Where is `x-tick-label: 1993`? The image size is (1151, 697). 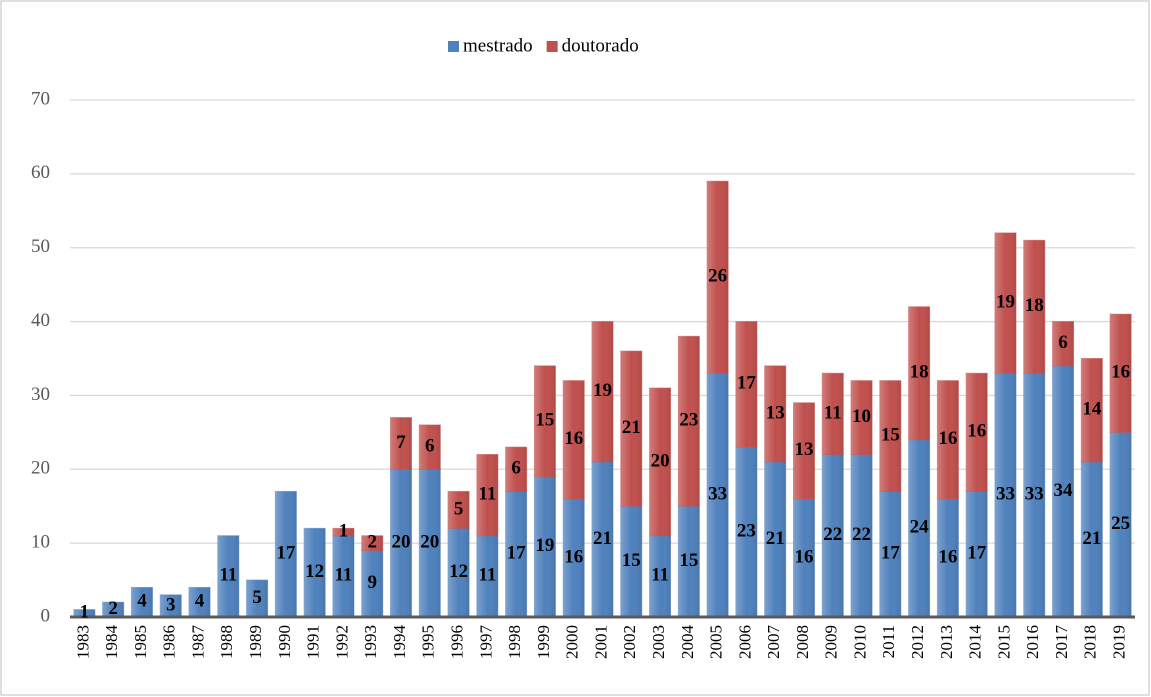
x-tick-label: 1993 is located at coordinates (370, 642).